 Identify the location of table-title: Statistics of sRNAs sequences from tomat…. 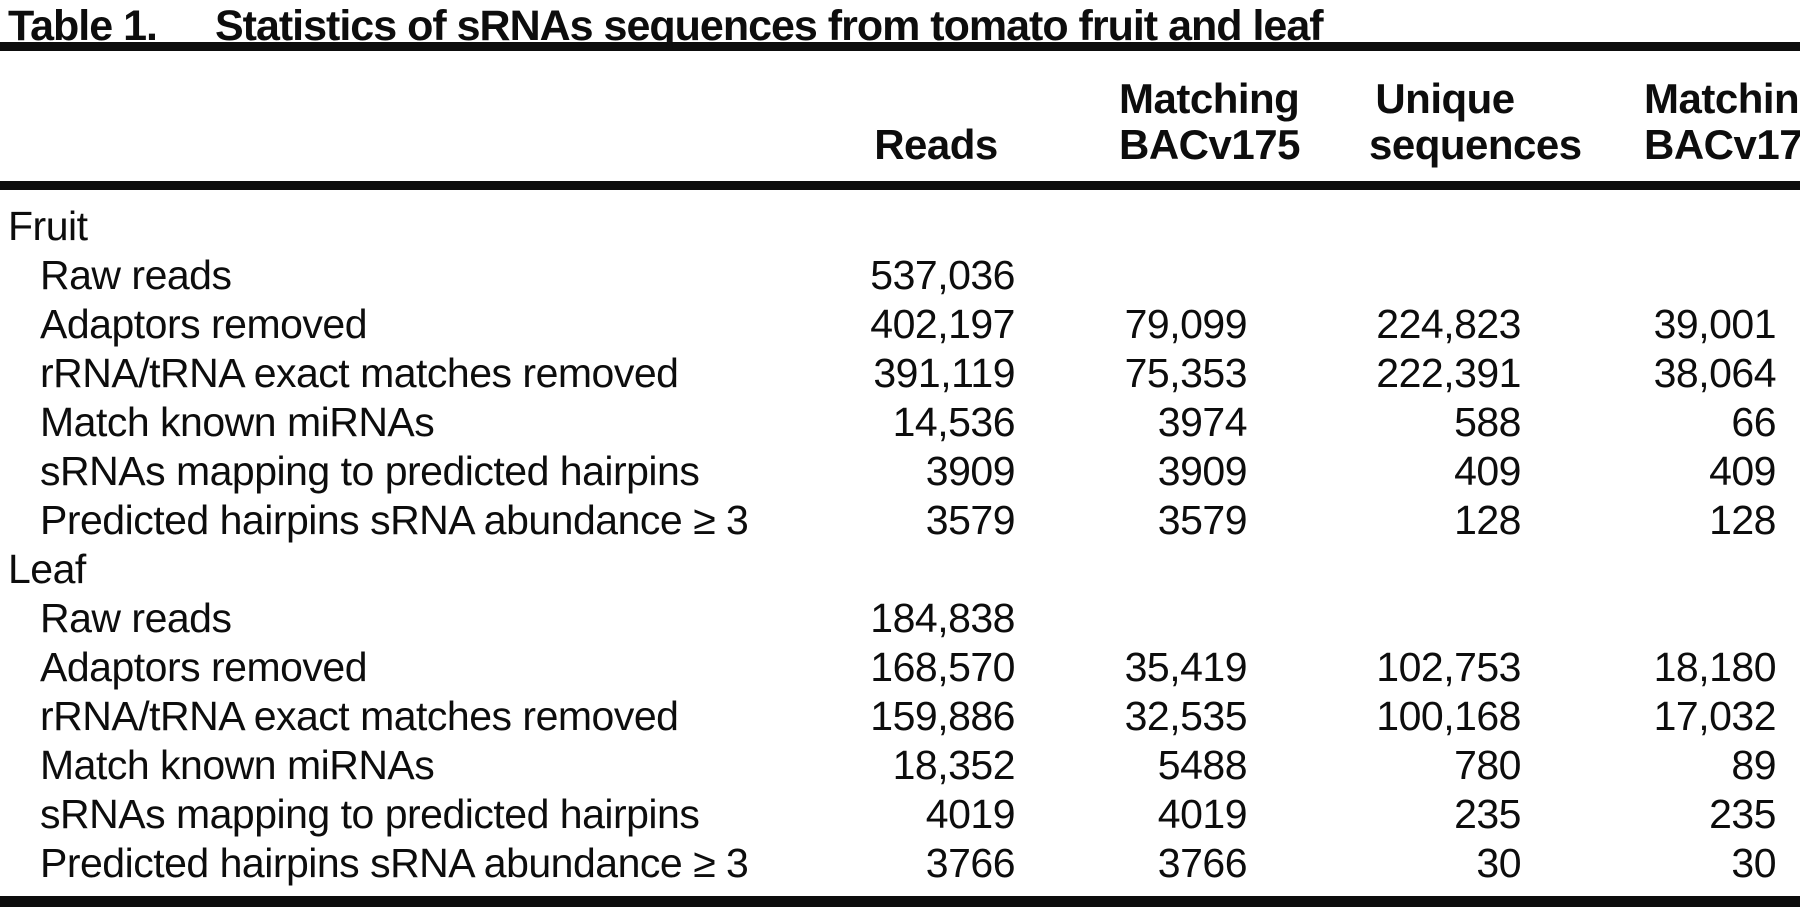
(769, 26).